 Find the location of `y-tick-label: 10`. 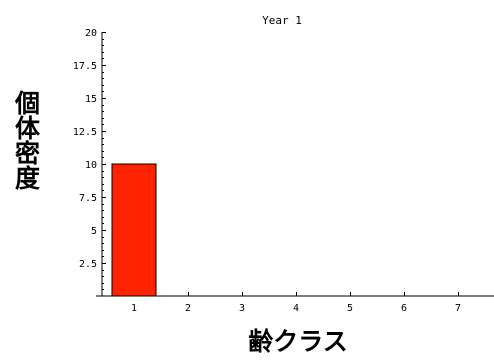

y-tick-label: 10 is located at coordinates (91, 165).